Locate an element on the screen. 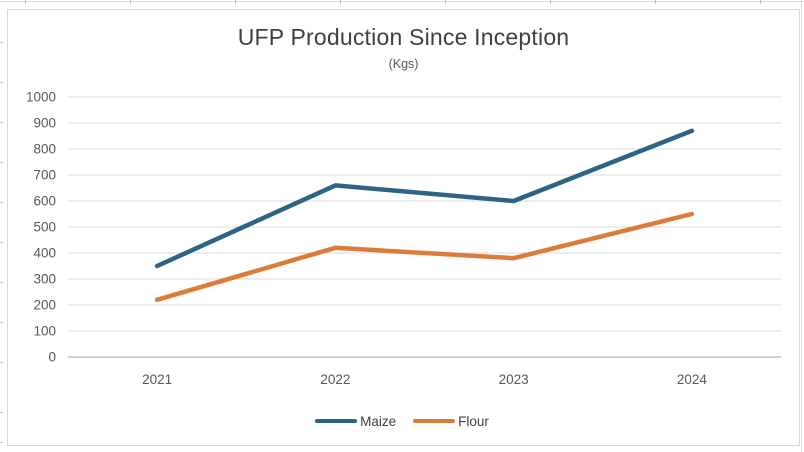 This screenshot has height=452, width=804. legend-item-flour: Flour is located at coordinates (451, 421).